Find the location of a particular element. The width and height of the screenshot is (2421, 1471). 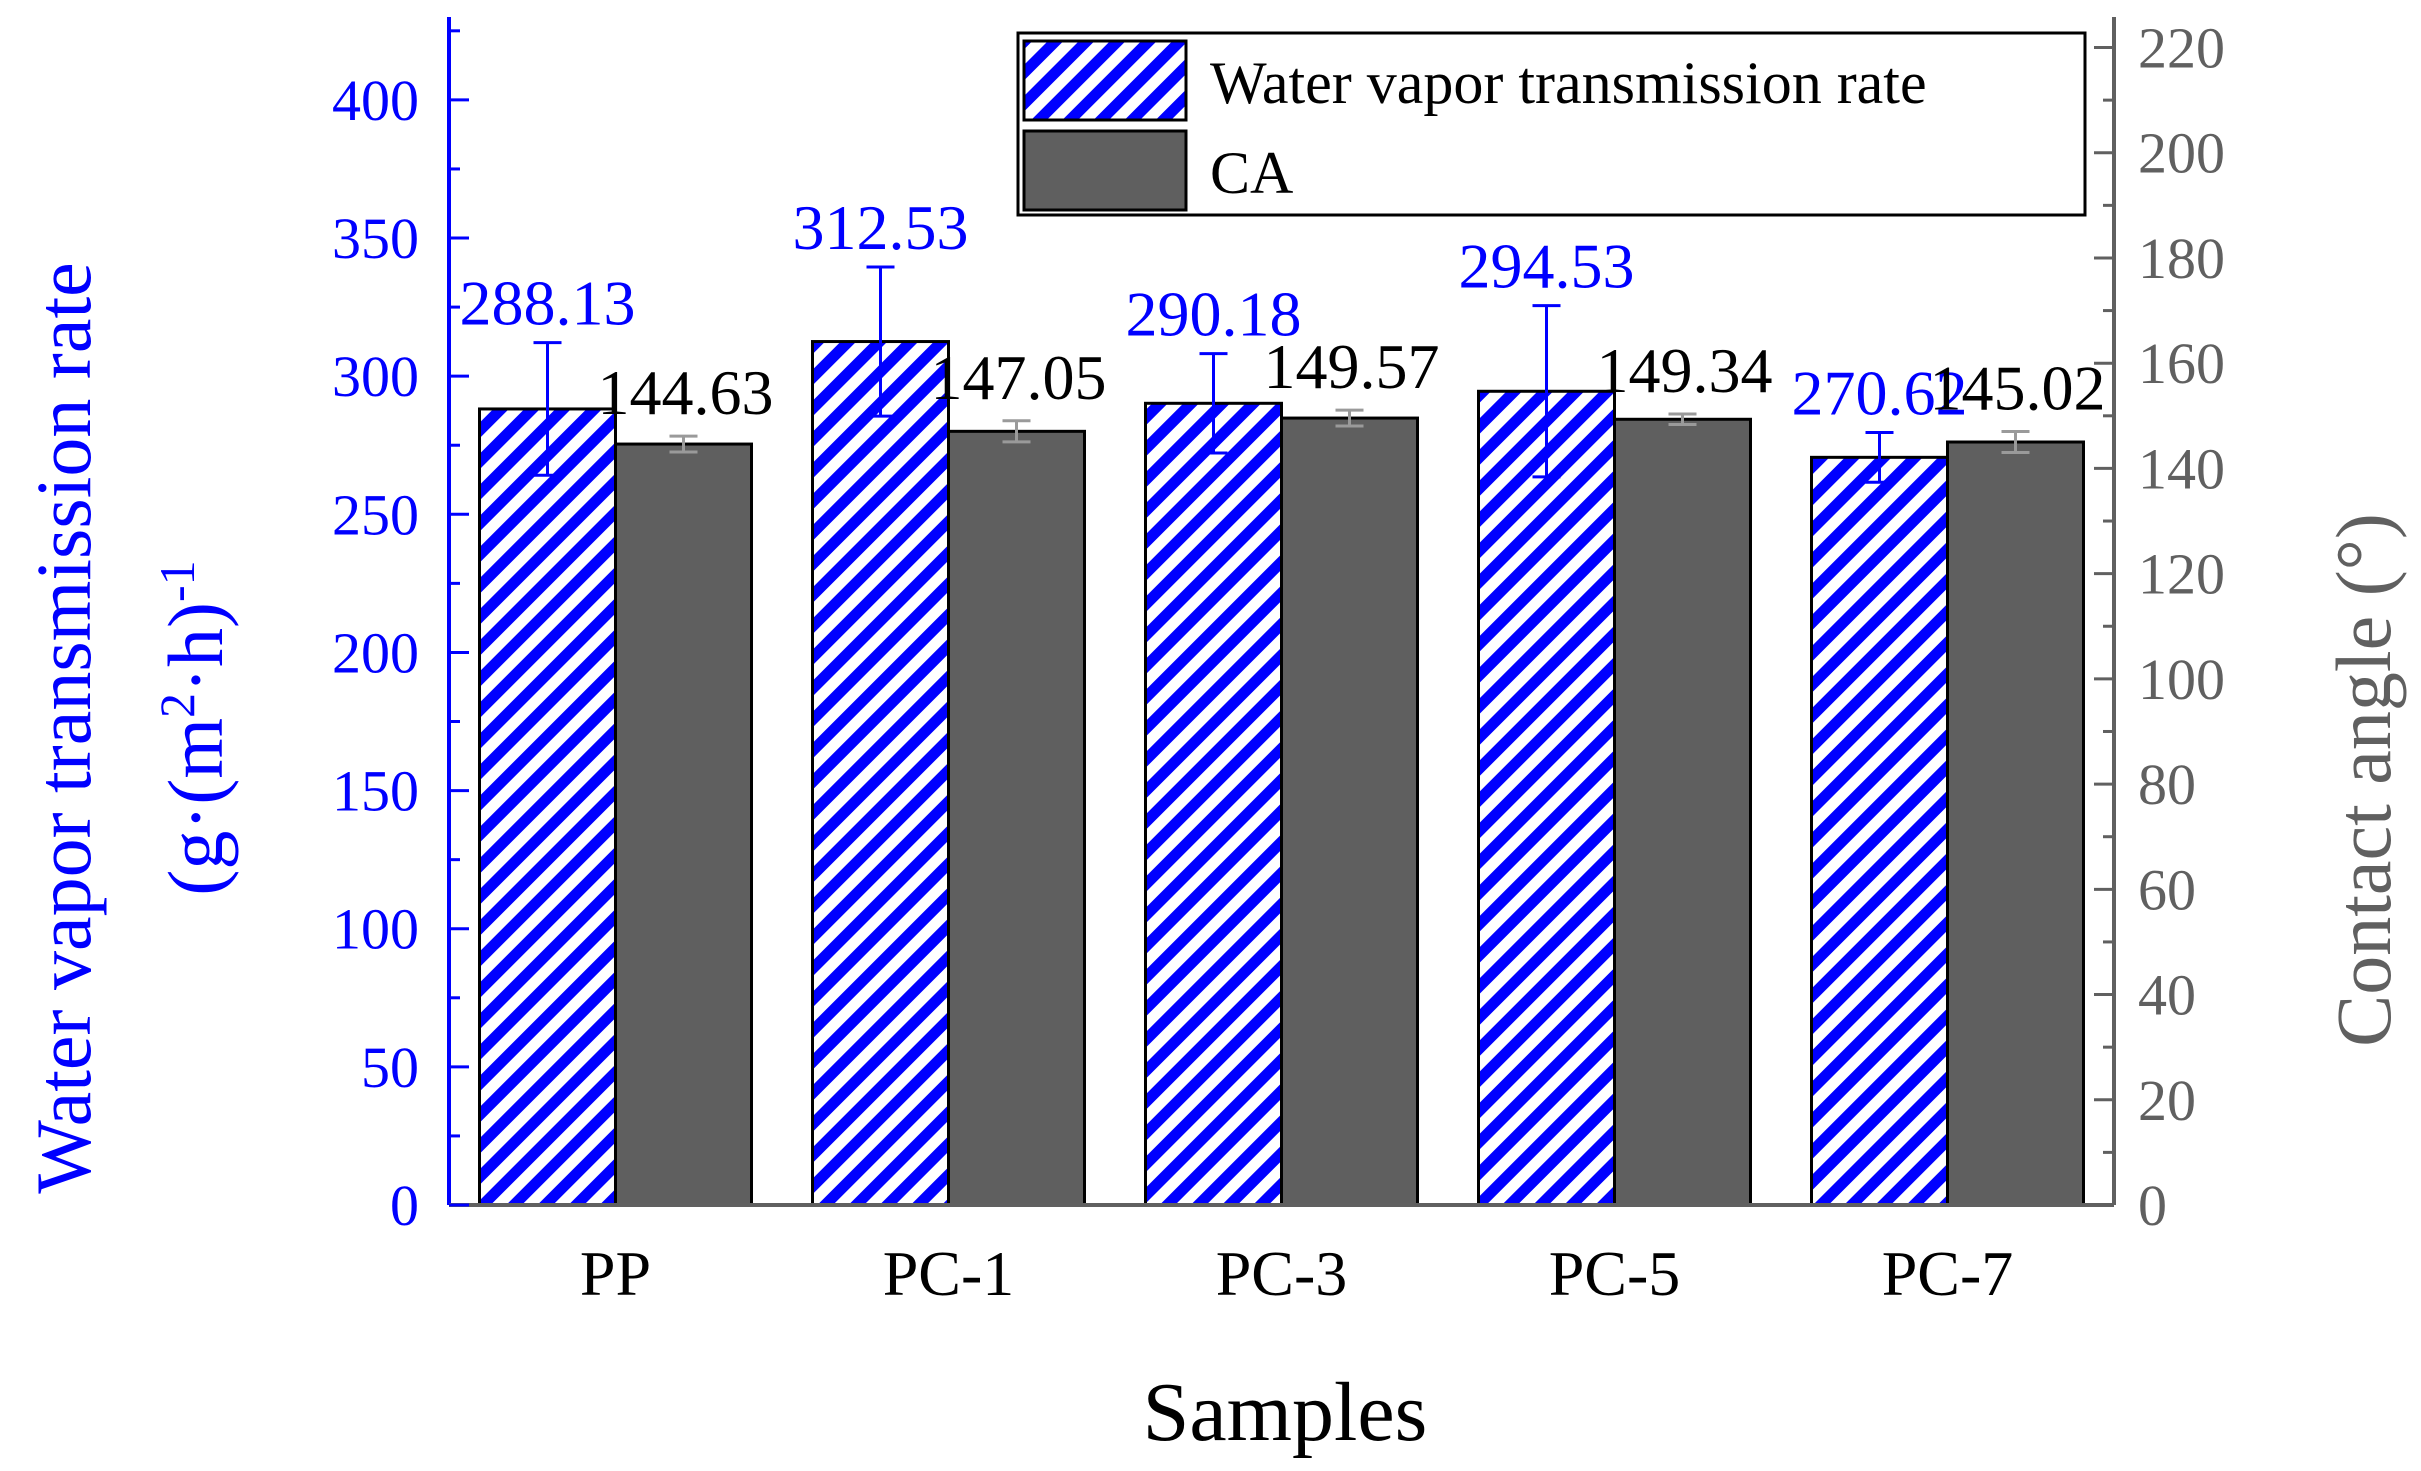

label-ca-pc-5: 149.34 is located at coordinates (1685, 370).